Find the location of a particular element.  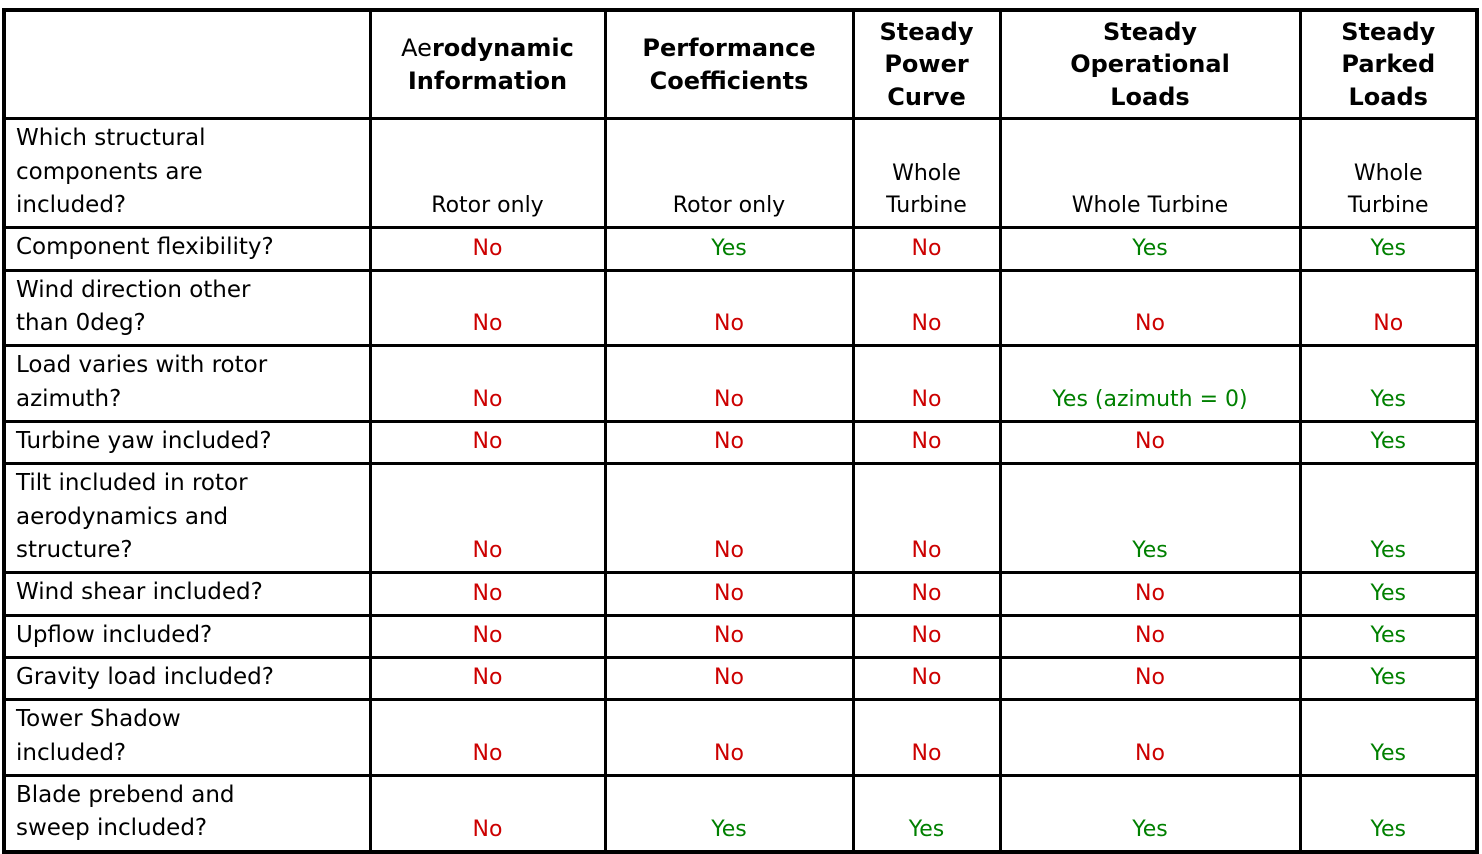

row-label: Wind shear included? is located at coordinates (187, 594).